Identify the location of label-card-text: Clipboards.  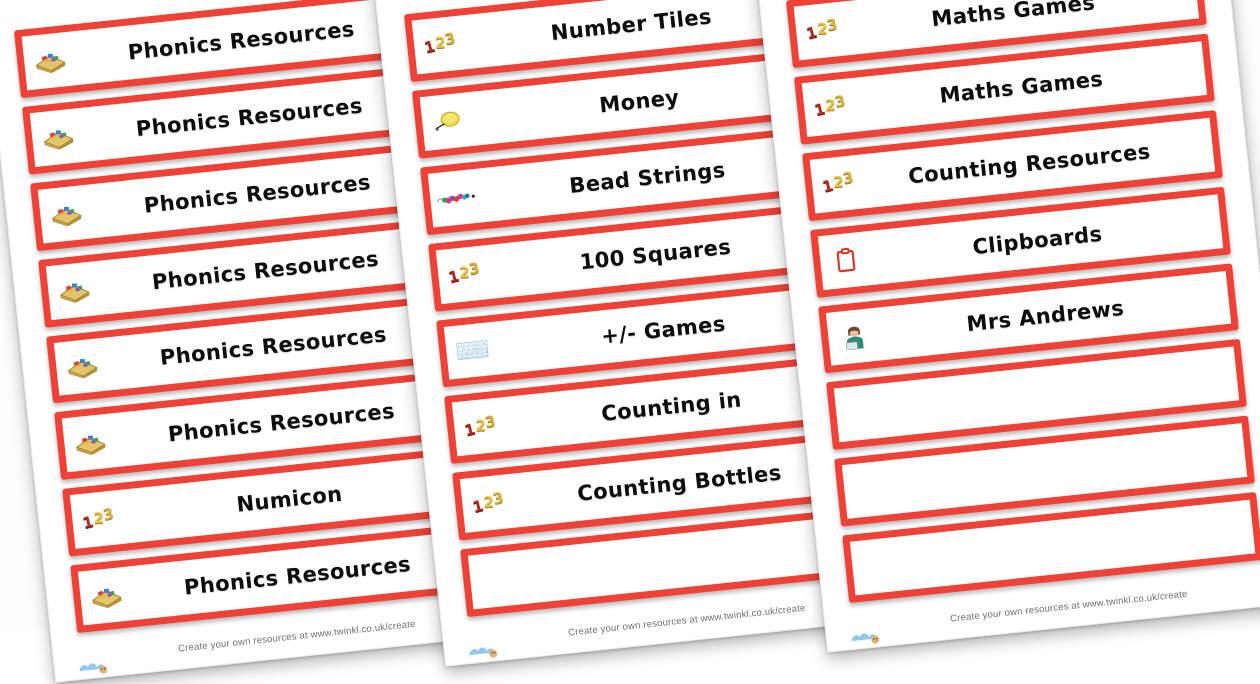
(1037, 240).